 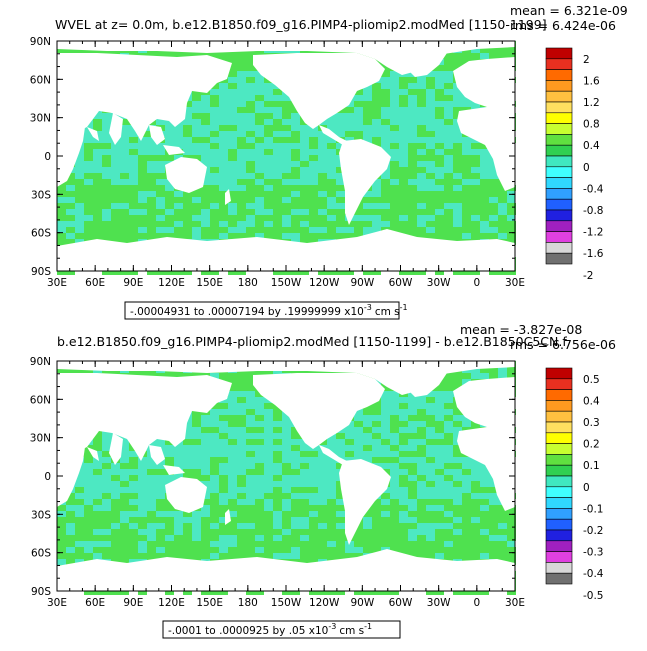 What do you see at coordinates (476, 283) in the screenshot?
I see `x-tick-label: 0` at bounding box center [476, 283].